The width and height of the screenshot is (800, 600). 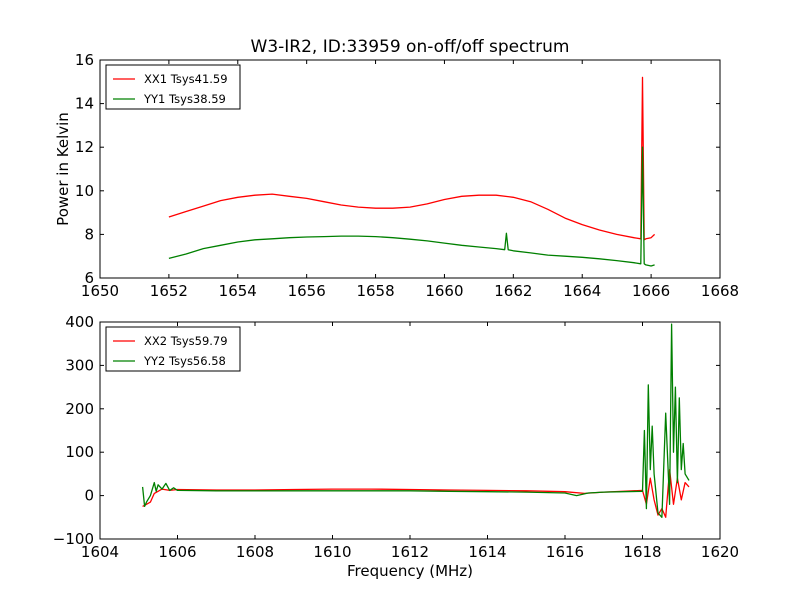 What do you see at coordinates (177, 552) in the screenshot?
I see `x-tick-label: 1606` at bounding box center [177, 552].